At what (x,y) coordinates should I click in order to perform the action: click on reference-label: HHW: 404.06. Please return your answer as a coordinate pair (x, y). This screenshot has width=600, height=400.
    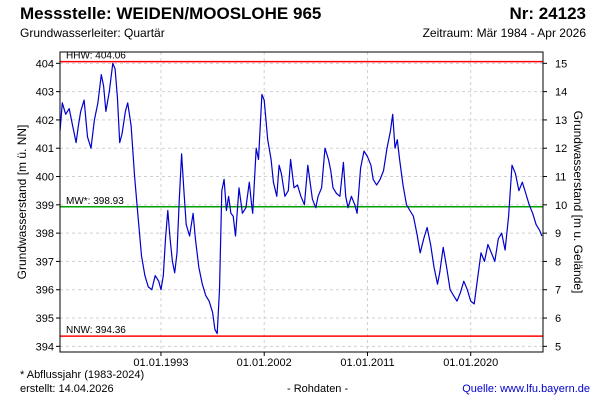
    Looking at the image, I should click on (96, 56).